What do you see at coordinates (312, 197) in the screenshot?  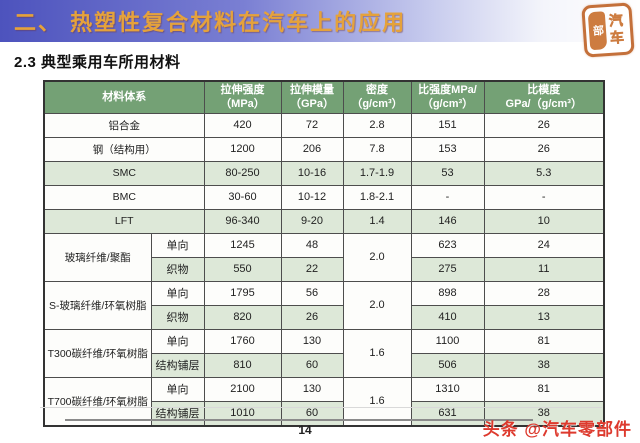 I see `table-cell: 10-12` at bounding box center [312, 197].